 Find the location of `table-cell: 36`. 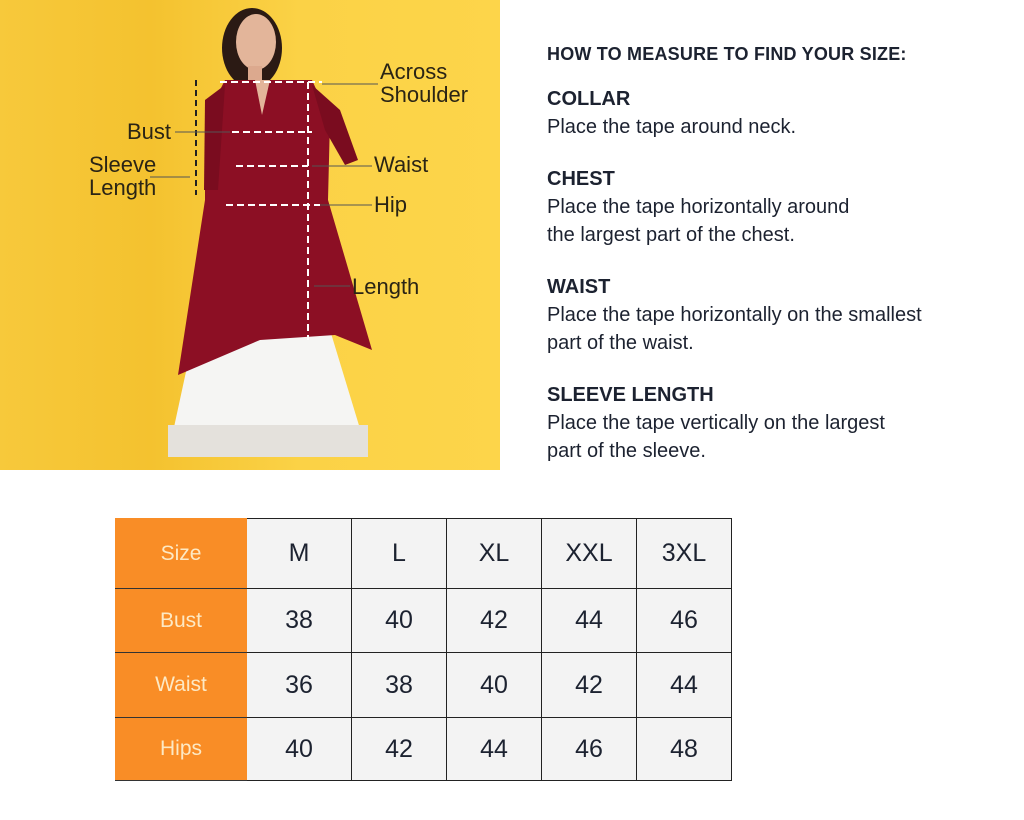

table-cell: 36 is located at coordinates (299, 685).